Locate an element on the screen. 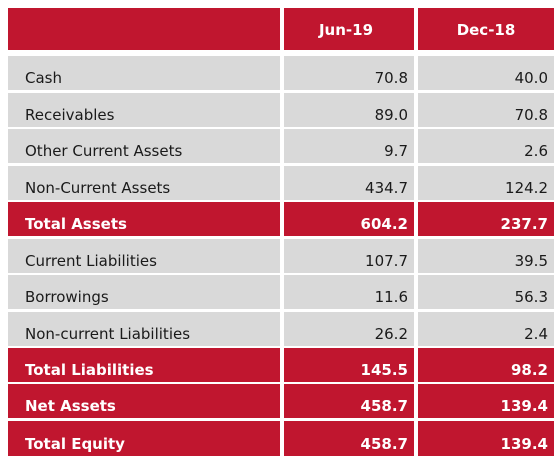 This screenshot has height=456, width=558. value-jun-19: 89.0 is located at coordinates (349, 110).